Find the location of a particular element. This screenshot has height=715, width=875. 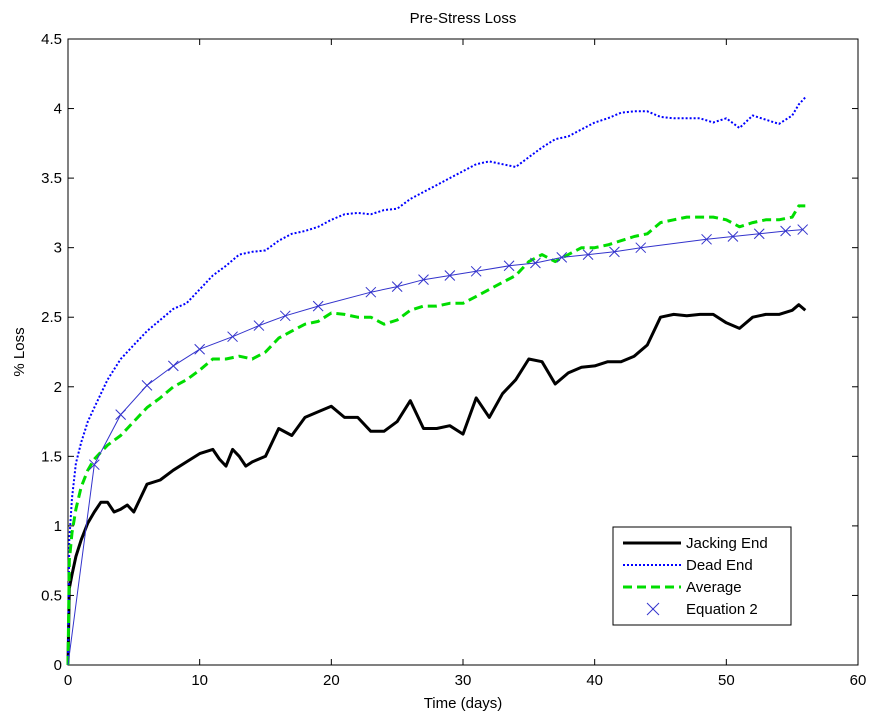

x-tick-label: 60 is located at coordinates (858, 680).